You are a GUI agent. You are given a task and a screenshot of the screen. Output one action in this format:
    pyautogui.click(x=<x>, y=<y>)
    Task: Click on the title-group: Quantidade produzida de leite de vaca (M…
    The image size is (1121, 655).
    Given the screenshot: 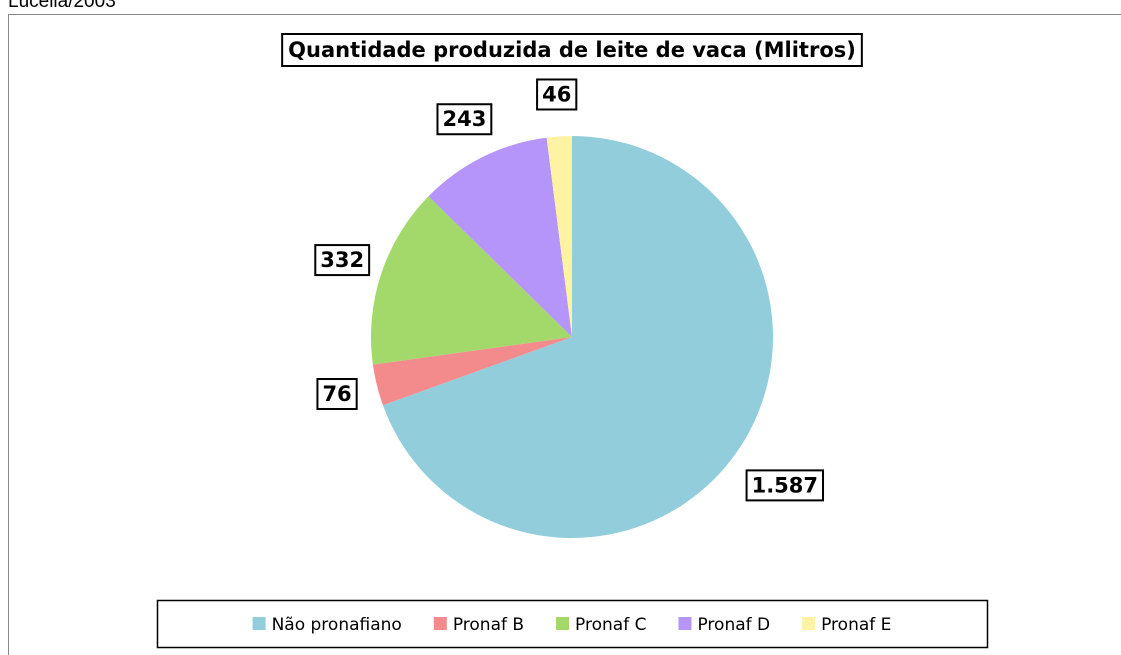 What is the action you would take?
    pyautogui.click(x=572, y=50)
    